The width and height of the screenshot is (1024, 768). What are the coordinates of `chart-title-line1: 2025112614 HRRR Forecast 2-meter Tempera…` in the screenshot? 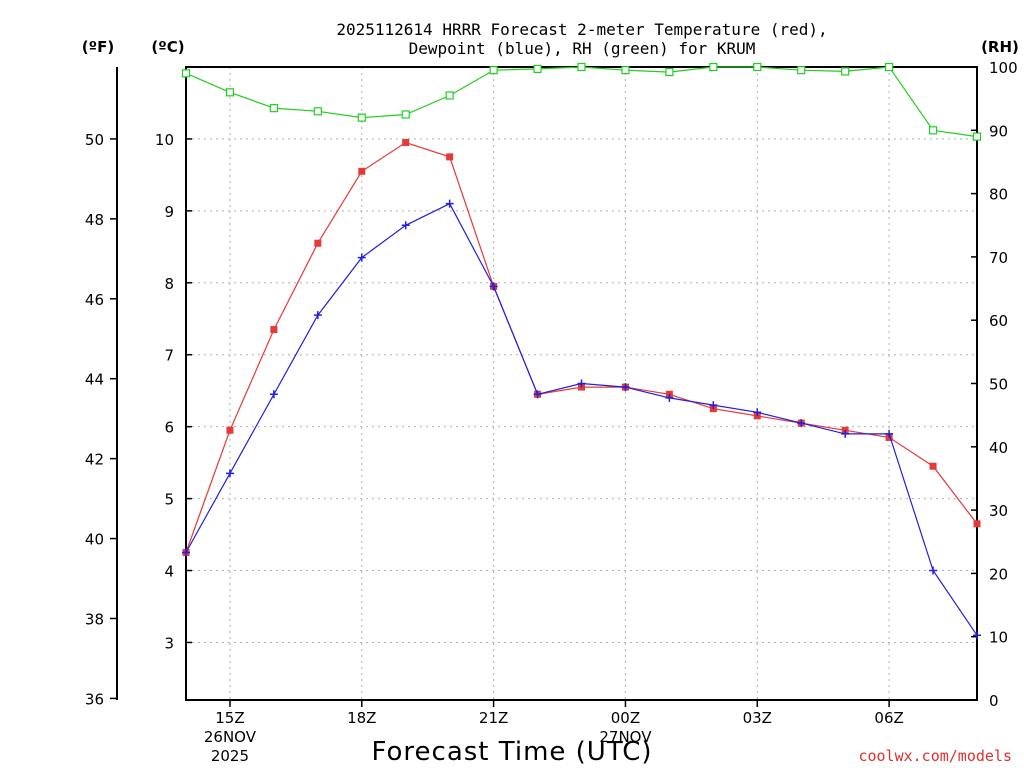 It's located at (581, 29).